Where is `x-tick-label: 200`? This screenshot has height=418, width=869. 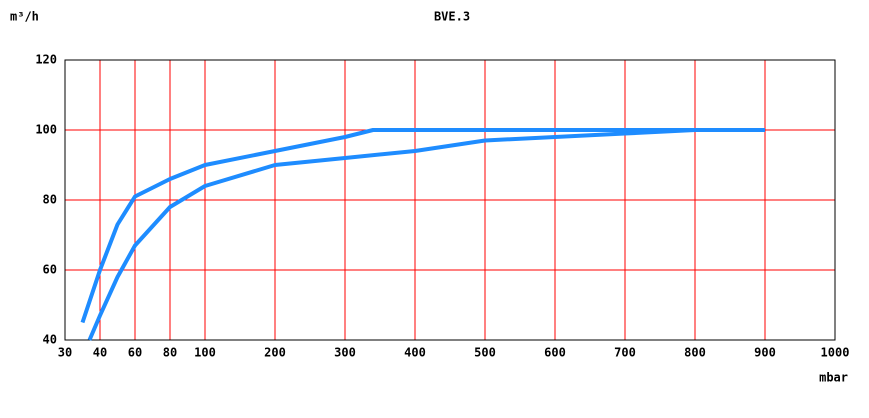 x-tick-label: 200 is located at coordinates (275, 353).